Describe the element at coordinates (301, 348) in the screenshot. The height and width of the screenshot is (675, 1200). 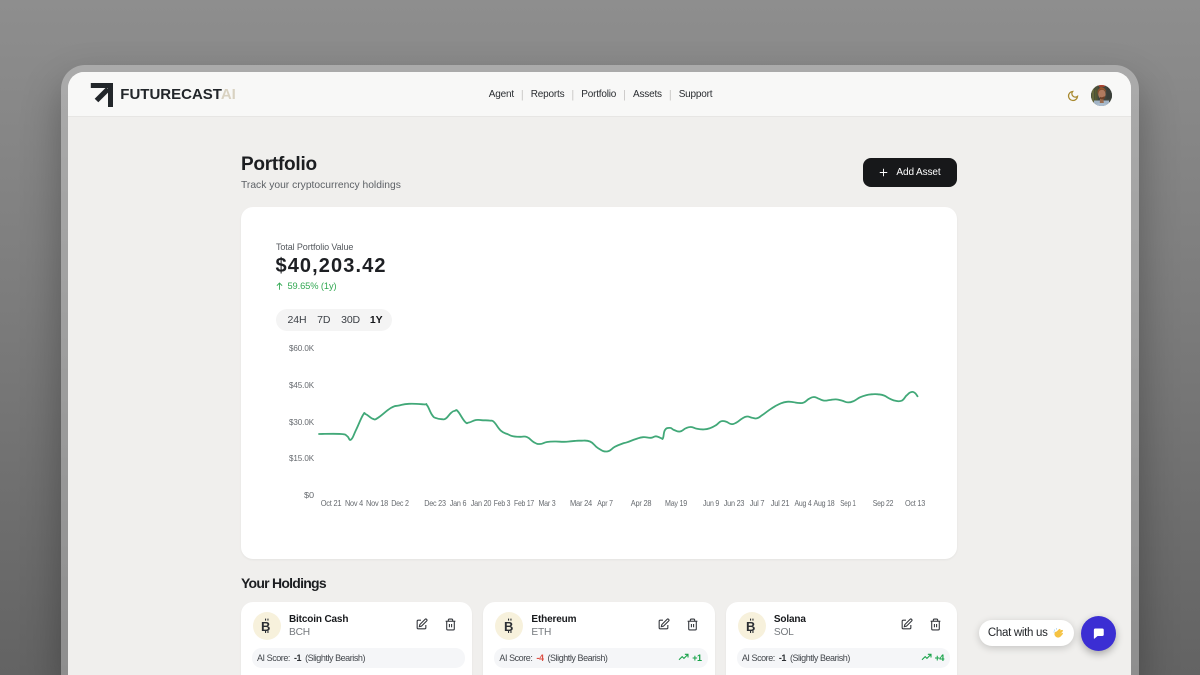
I see `svg-text: $60.0K` at that location.